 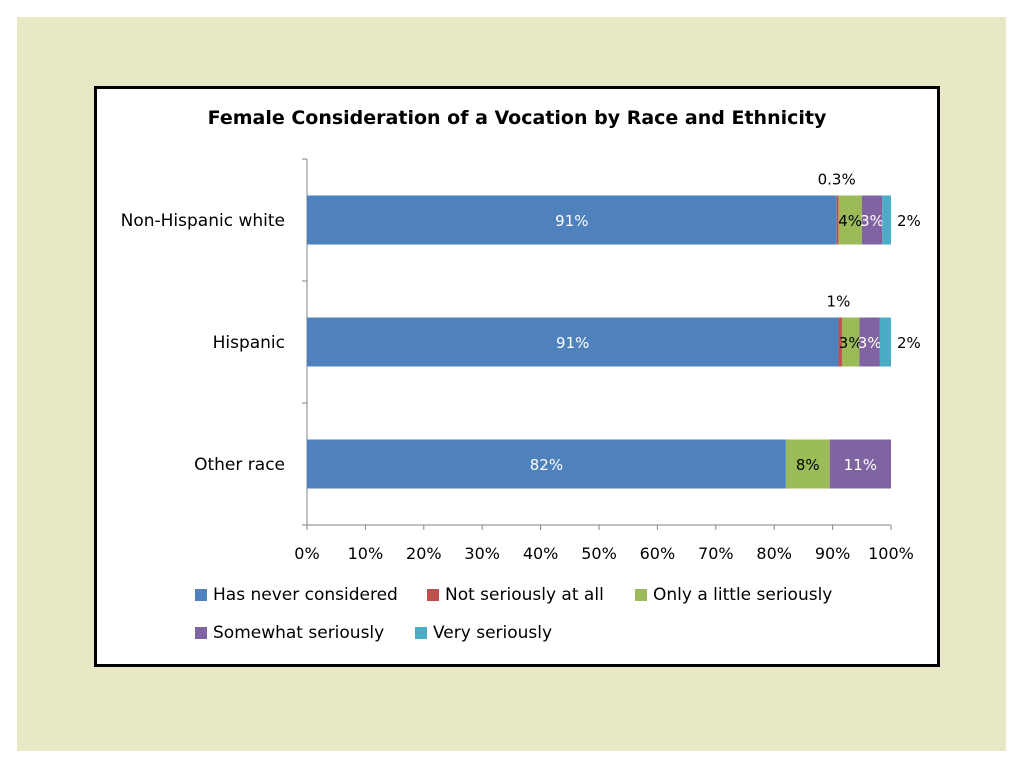 What do you see at coordinates (203, 221) in the screenshot?
I see `category-label: Non-Hispanic white` at bounding box center [203, 221].